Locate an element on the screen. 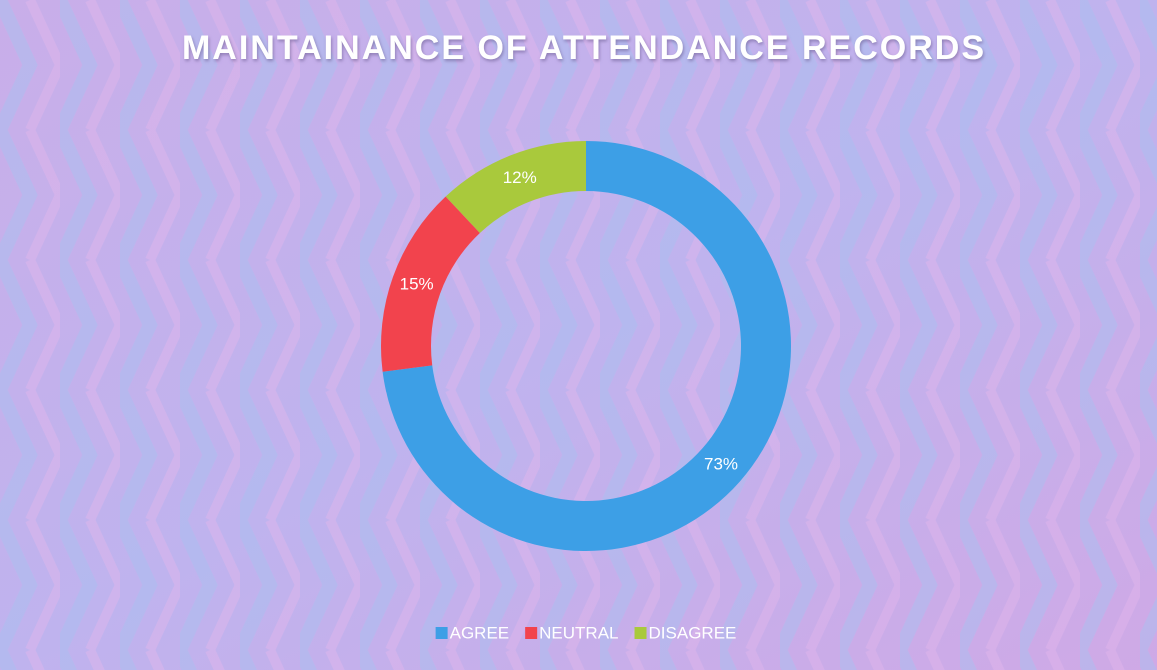 This screenshot has width=1157, height=670. legend-label: NEUTRAL is located at coordinates (578, 632).